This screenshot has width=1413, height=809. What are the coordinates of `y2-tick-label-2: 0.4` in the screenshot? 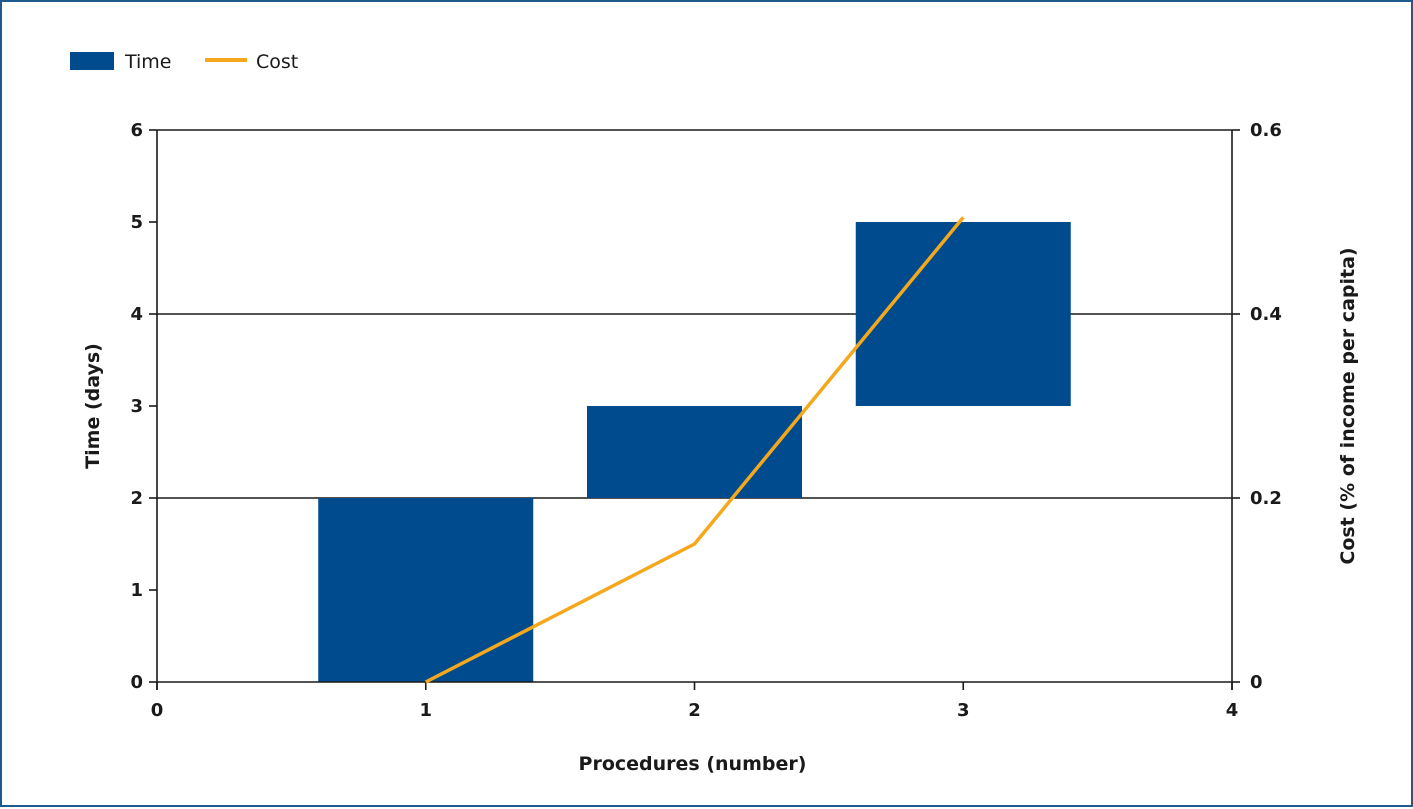 It's located at (1266, 314).